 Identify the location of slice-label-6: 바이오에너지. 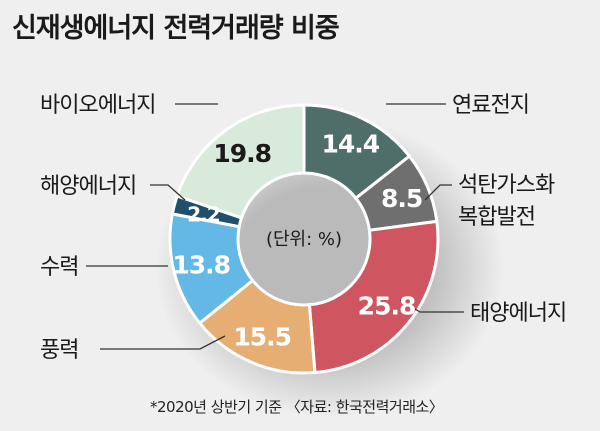
(97, 105).